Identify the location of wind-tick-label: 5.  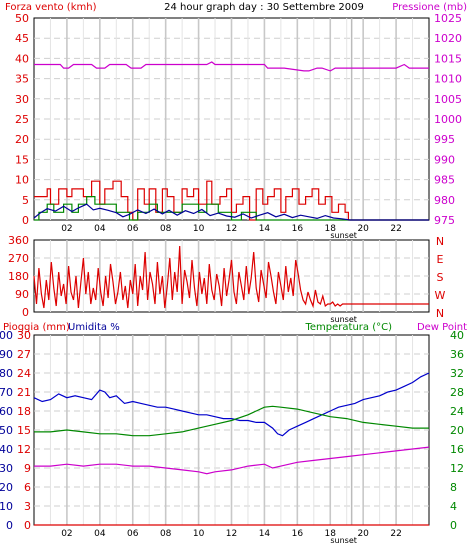
(25, 200).